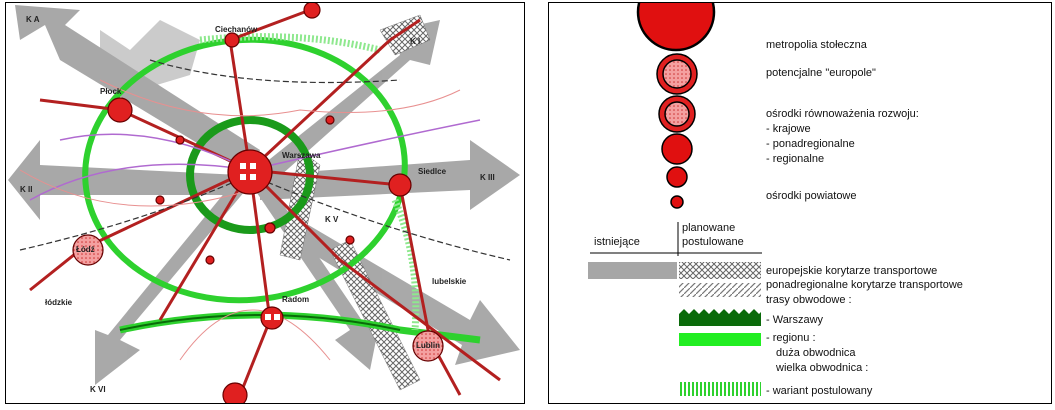  I want to click on map-label: Płock, so click(111, 91).